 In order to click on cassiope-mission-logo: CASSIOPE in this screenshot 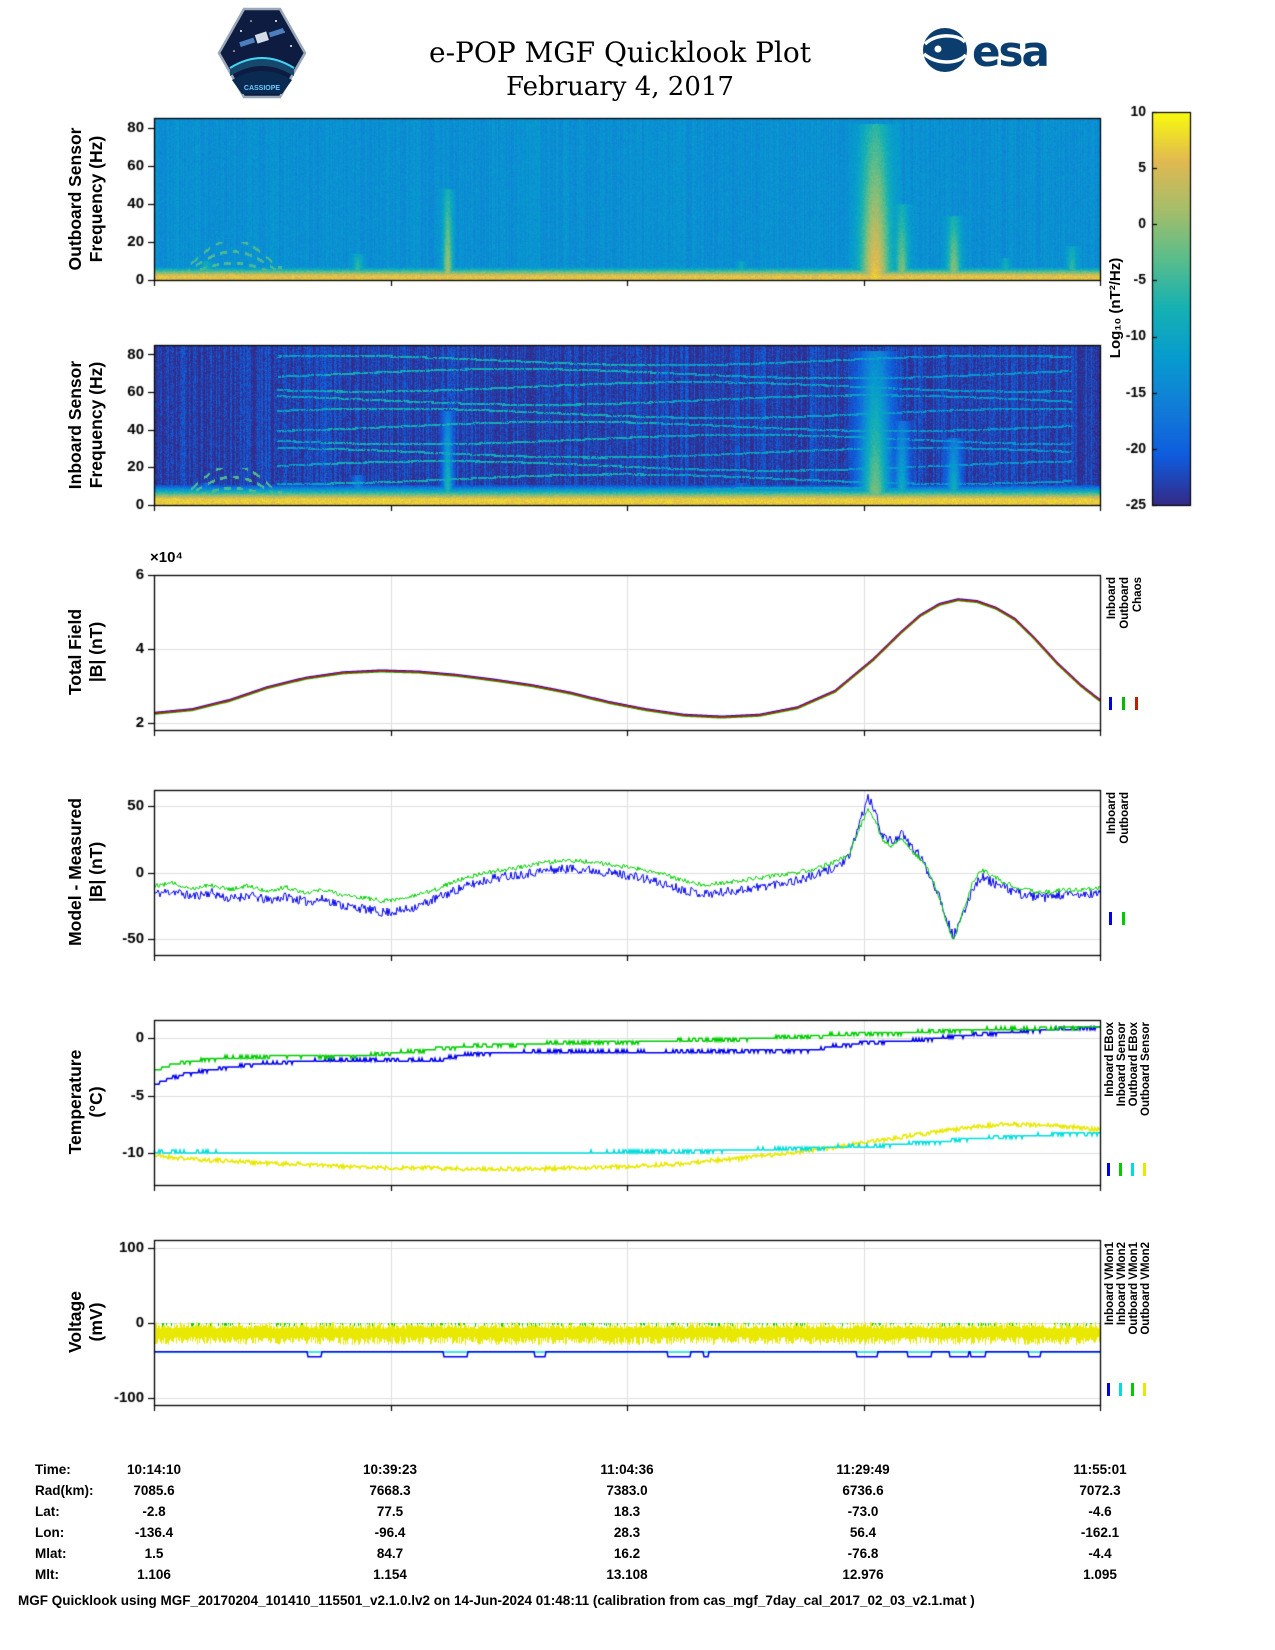, I will do `click(262, 53)`.